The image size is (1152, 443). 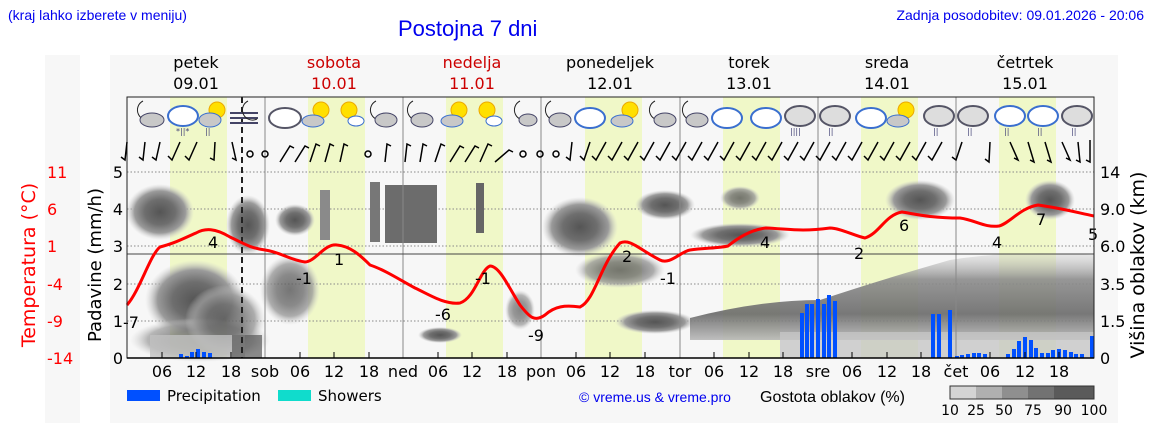 I want to click on legend: Precipitation Showers, so click(x=254, y=396).